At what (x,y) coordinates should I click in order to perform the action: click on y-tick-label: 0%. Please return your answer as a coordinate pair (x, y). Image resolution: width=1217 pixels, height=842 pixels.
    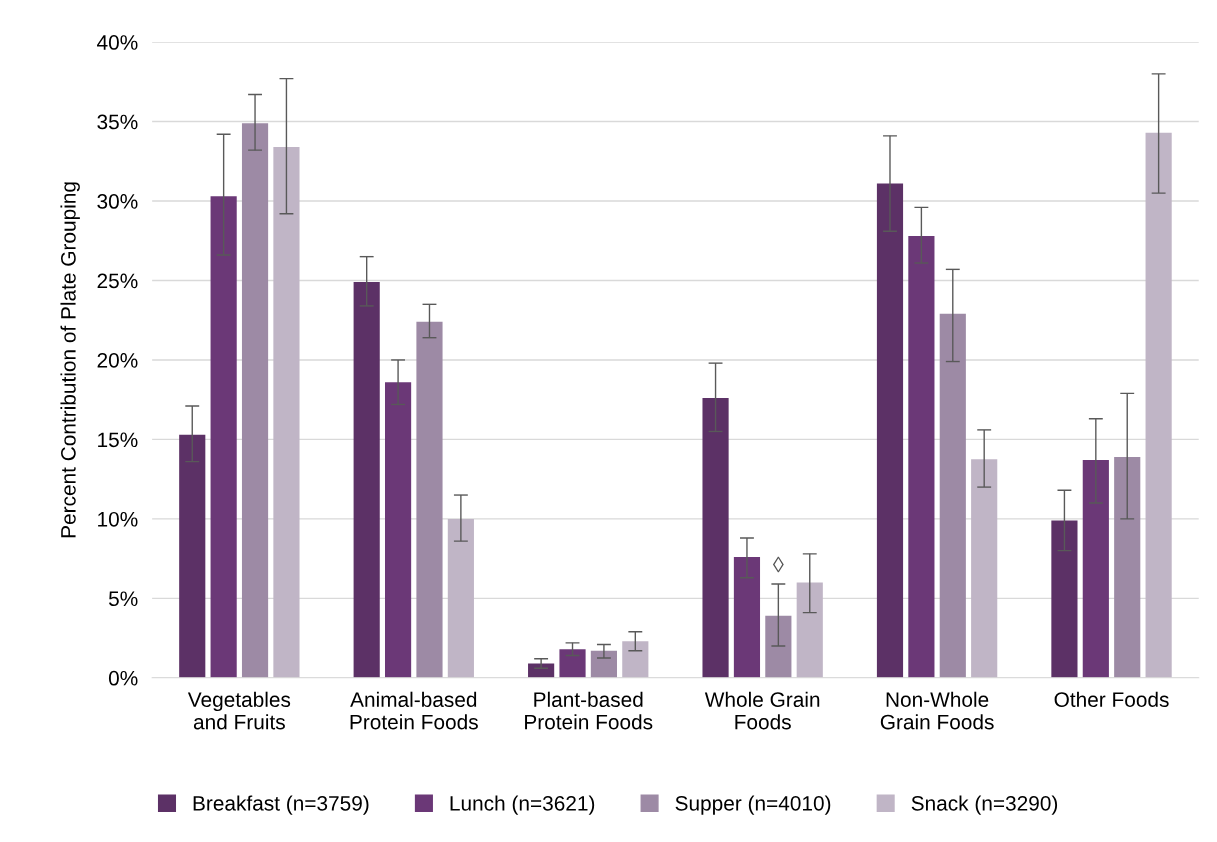
    Looking at the image, I should click on (123, 678).